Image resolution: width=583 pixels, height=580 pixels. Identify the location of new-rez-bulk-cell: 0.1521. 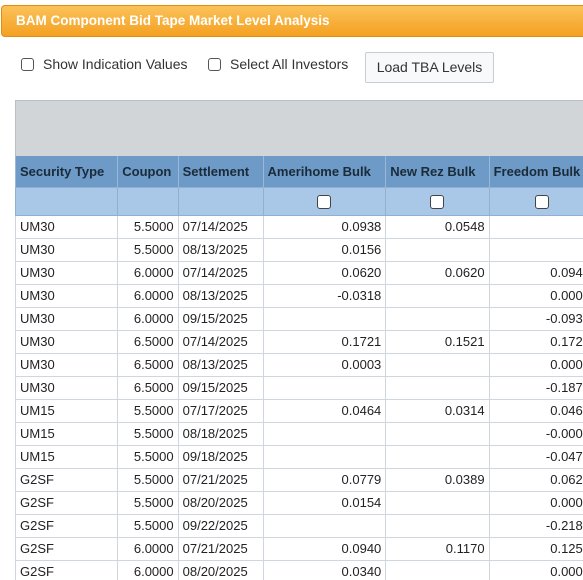
(437, 341).